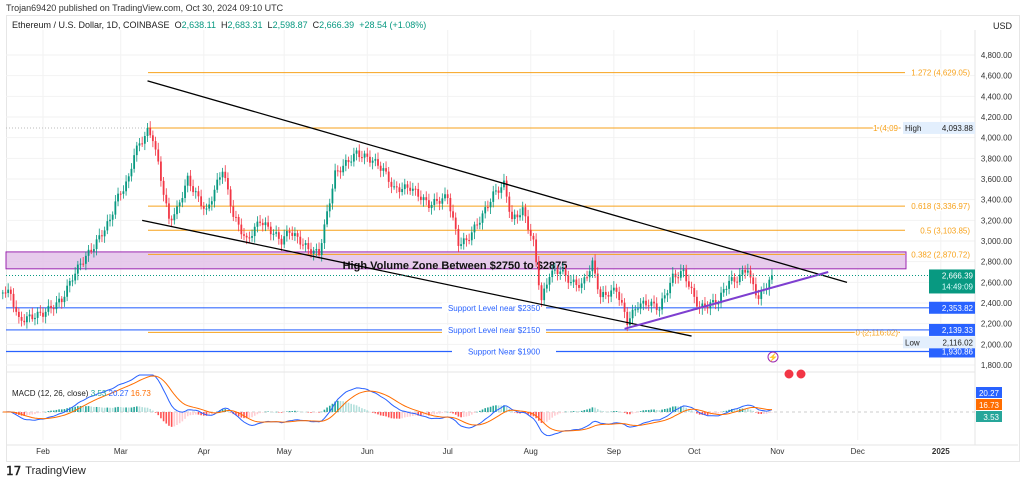 The width and height of the screenshot is (1024, 482). Describe the element at coordinates (316, 25) in the screenshot. I see `close-label: C` at that location.